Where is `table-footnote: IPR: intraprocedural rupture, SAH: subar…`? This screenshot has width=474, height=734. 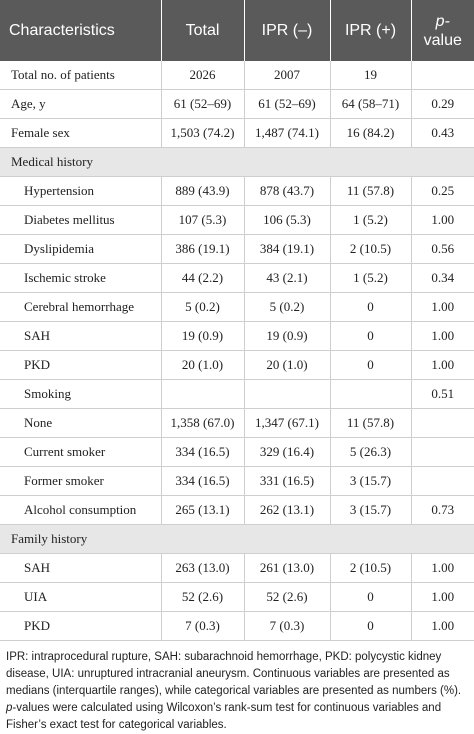
table-footnote: IPR: intraprocedural rupture, SAH: subar… is located at coordinates (237, 687).